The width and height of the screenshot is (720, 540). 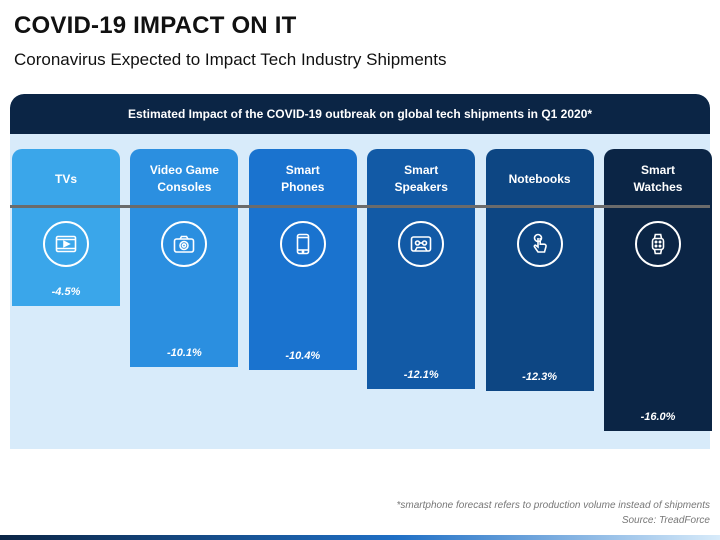 I want to click on bar-label-notebooks: Notebooks, so click(x=539, y=178).